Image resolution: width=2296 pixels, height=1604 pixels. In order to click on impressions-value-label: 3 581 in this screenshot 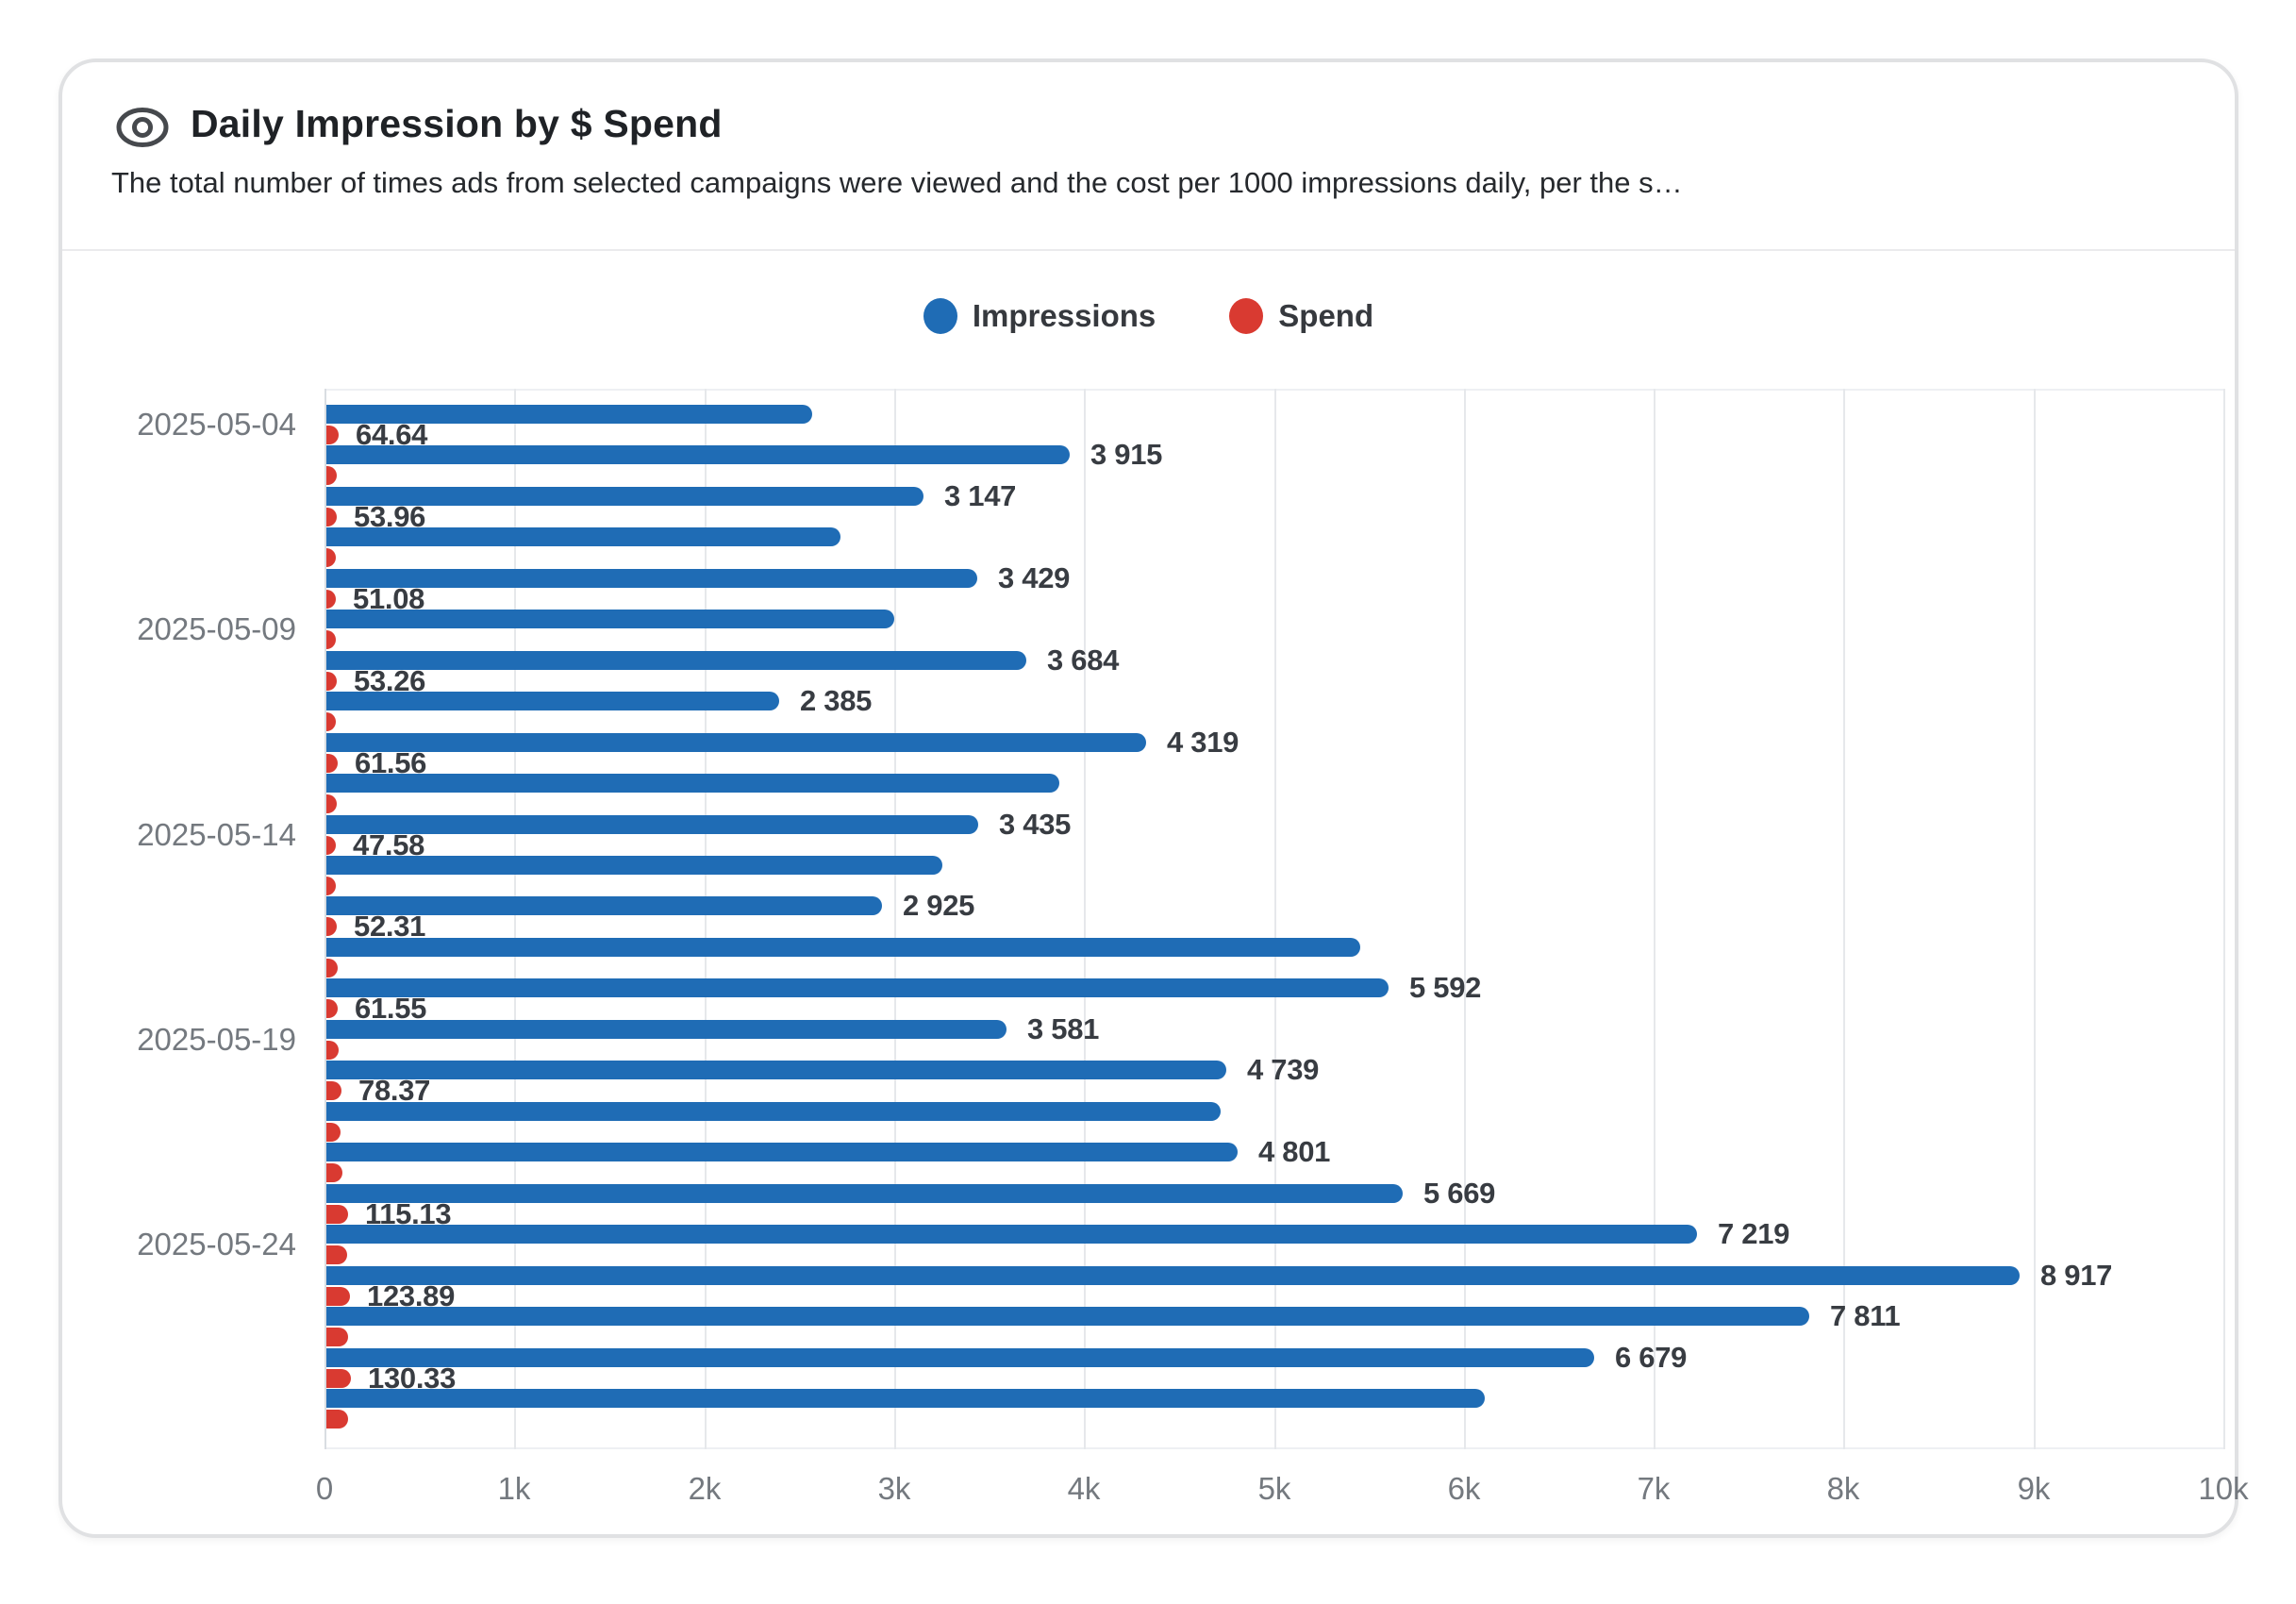, I will do `click(1063, 1028)`.